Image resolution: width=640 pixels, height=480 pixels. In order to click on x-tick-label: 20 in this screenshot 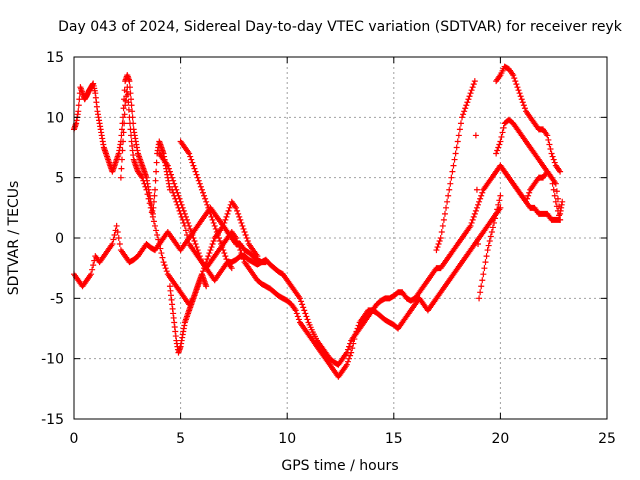, I will do `click(500, 439)`.